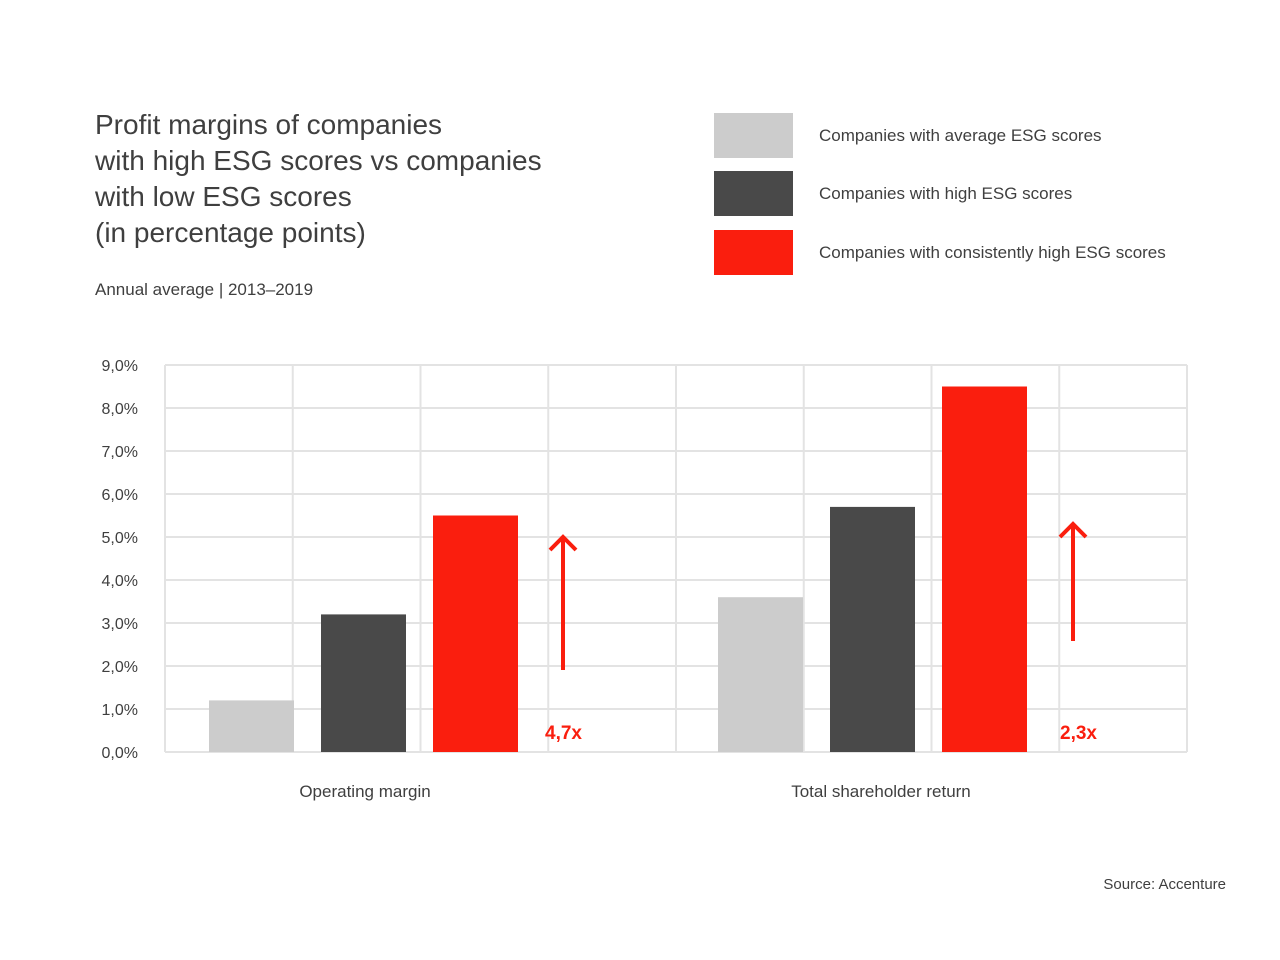 The image size is (1280, 960). Describe the element at coordinates (120, 624) in the screenshot. I see `y-tick-label: 3,0%` at that location.